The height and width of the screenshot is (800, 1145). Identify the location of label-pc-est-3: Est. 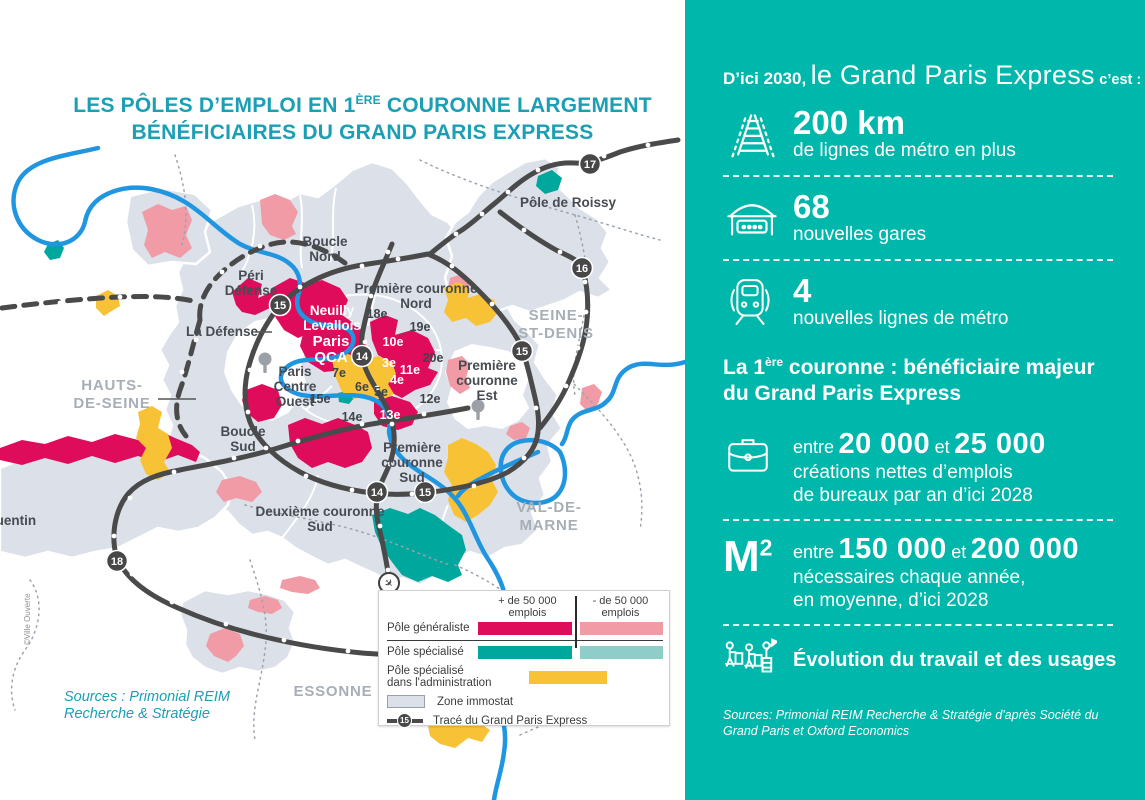
(487, 395).